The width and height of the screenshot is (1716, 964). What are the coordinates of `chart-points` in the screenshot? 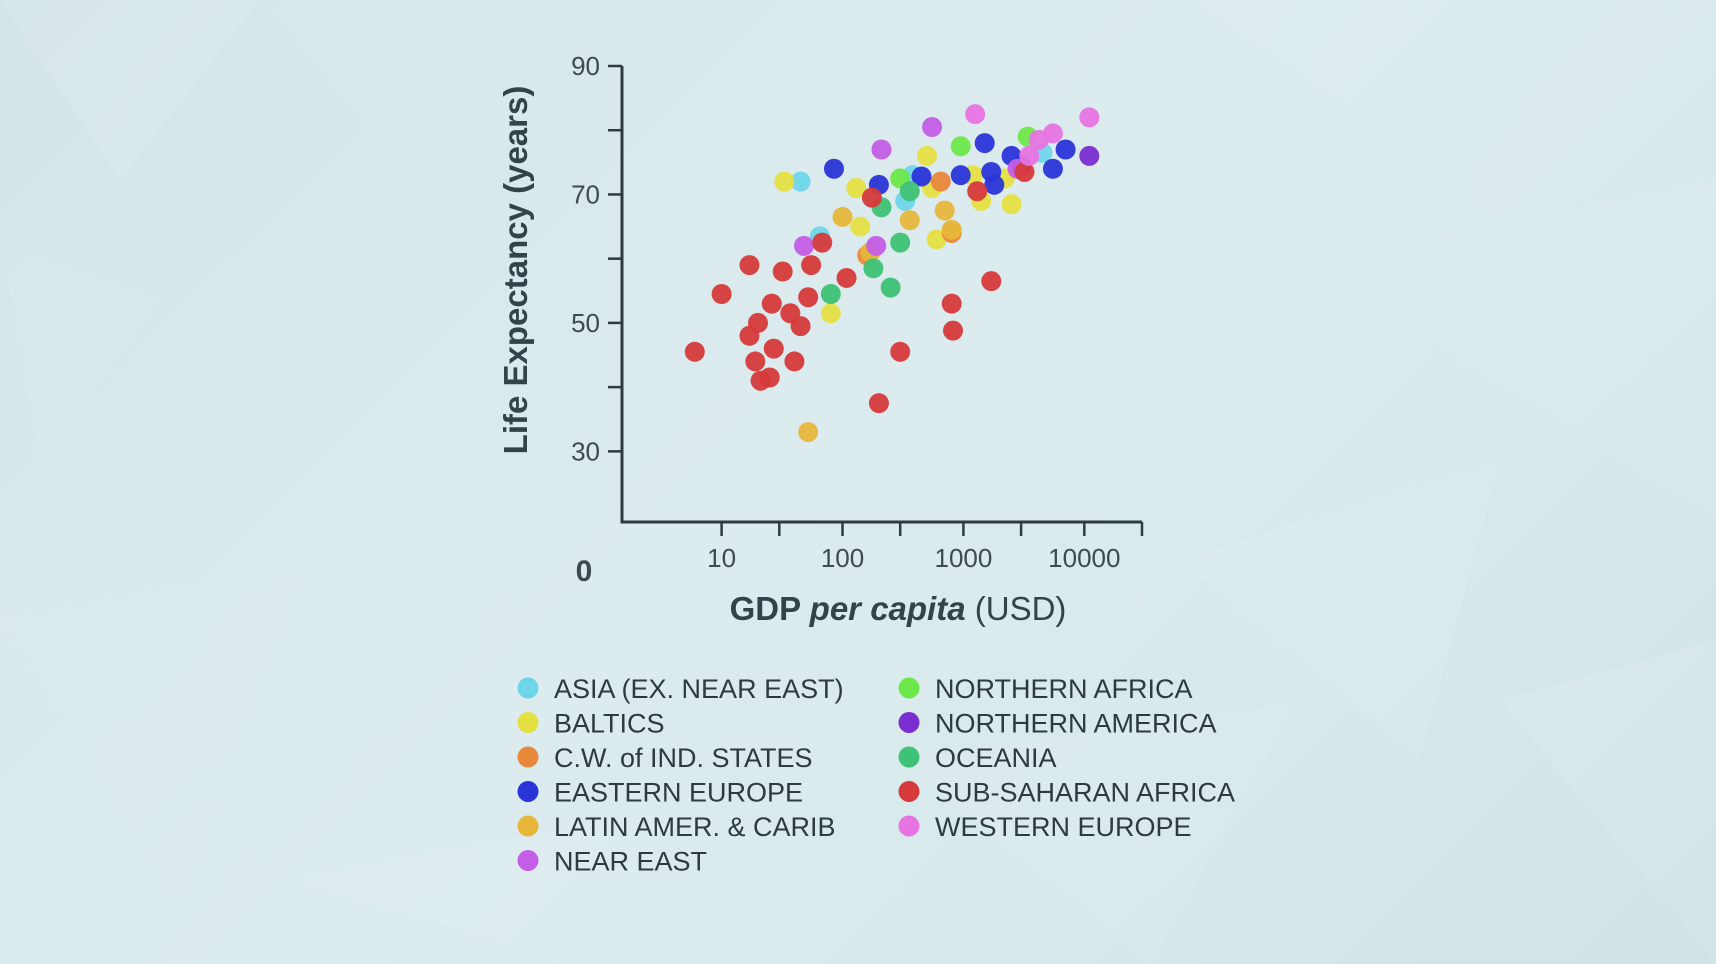 It's located at (892, 273).